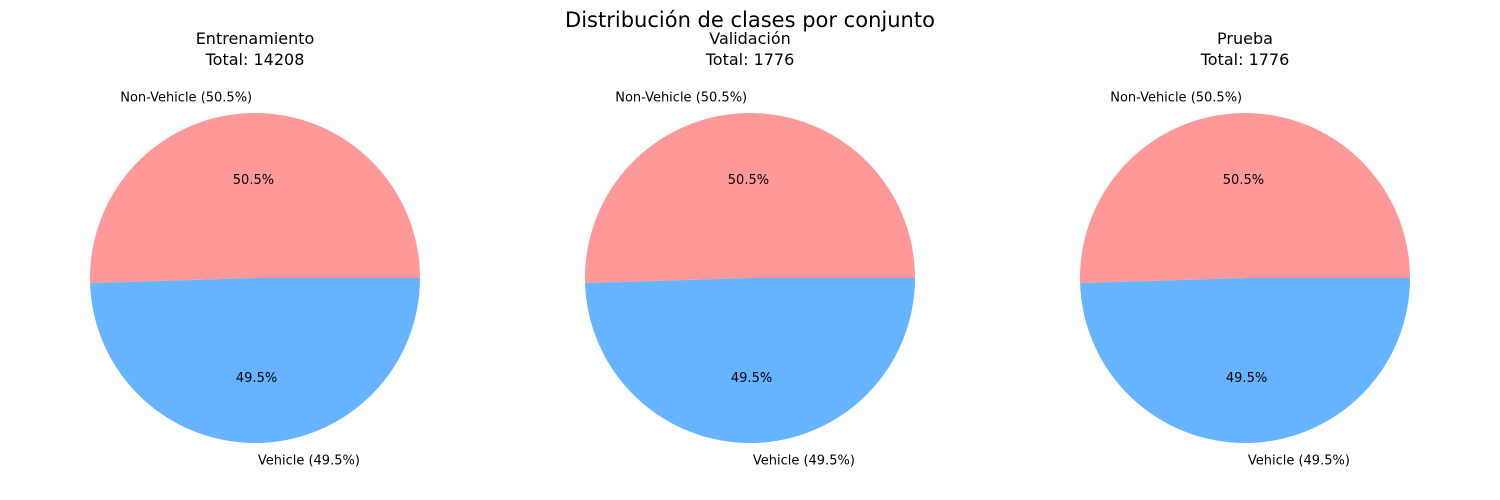 The width and height of the screenshot is (1500, 500). I want to click on figure-suptitle: Distribución de clases por conjunto, so click(750, 20).